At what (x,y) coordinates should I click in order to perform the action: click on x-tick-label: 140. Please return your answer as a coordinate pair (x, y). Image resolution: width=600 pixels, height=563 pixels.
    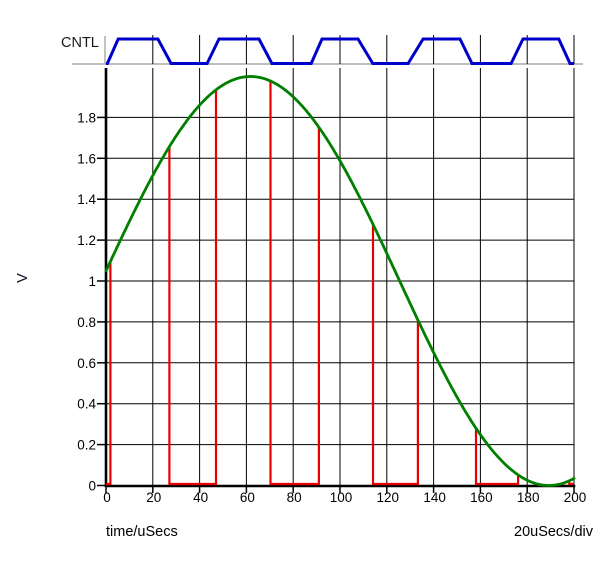
    Looking at the image, I should click on (434, 497).